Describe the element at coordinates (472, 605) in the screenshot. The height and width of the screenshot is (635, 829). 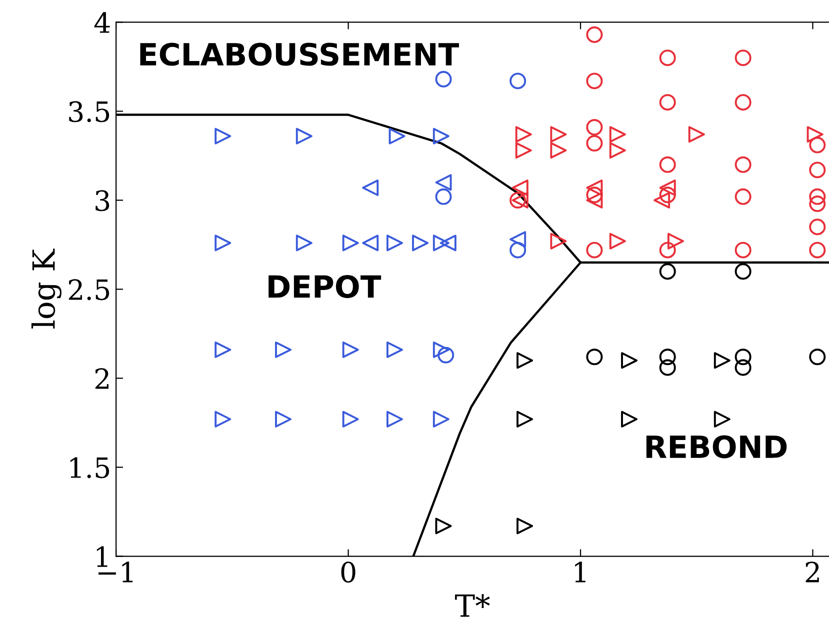
I see `x-axis-title: T*` at that location.